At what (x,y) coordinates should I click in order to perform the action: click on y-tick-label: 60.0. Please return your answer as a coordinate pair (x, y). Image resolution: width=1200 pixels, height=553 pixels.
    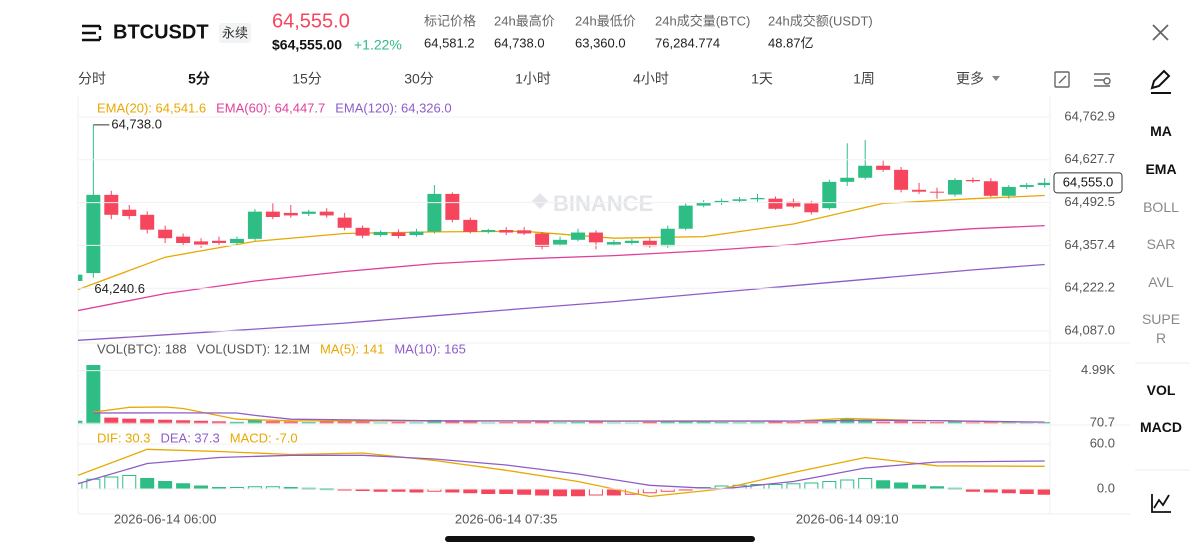
    Looking at the image, I should click on (1102, 442).